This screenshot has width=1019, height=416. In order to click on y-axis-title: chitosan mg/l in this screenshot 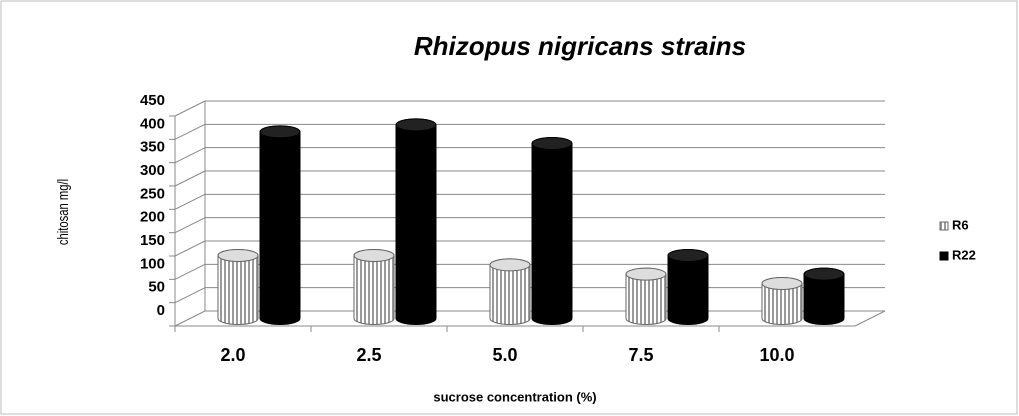, I will do `click(62, 212)`.